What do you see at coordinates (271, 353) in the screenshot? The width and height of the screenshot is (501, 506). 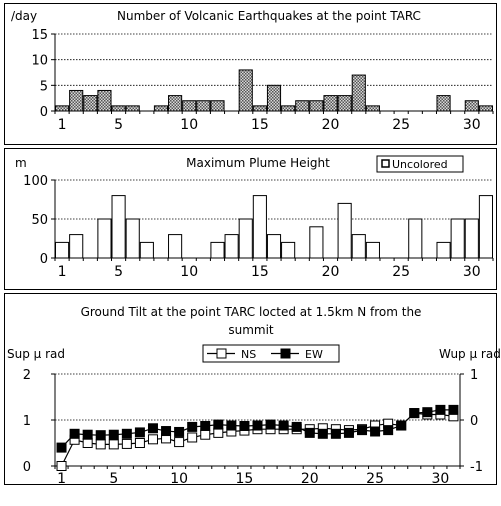 I see `legend: NS EW` at bounding box center [271, 353].